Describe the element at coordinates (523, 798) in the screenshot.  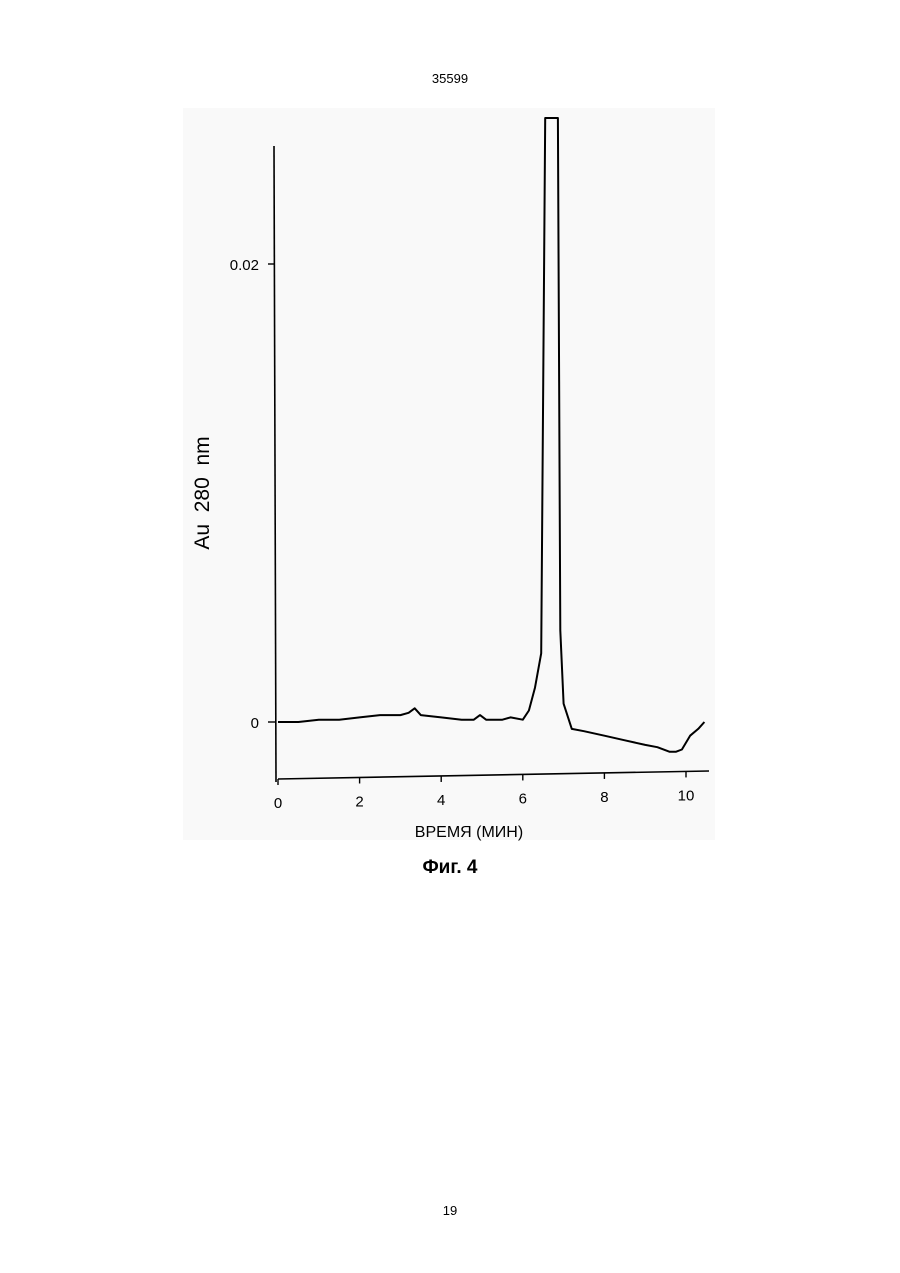
I see `x-tick-label: 6` at that location.